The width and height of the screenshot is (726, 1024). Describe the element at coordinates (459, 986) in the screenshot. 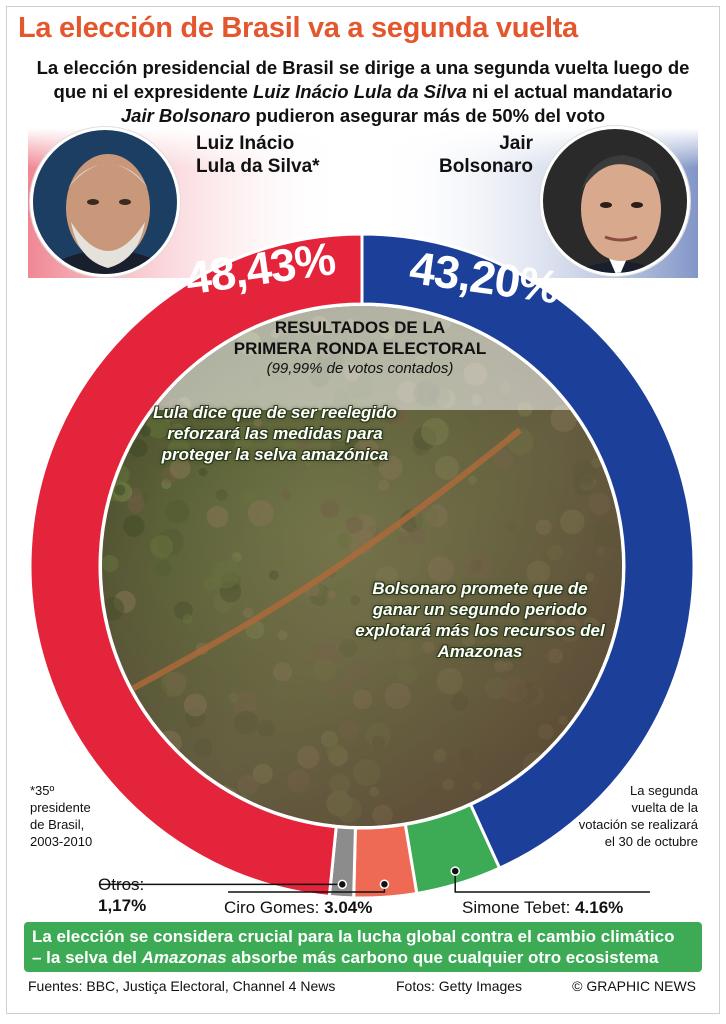

I see `photo-credit: Fotos: Getty Images` at that location.